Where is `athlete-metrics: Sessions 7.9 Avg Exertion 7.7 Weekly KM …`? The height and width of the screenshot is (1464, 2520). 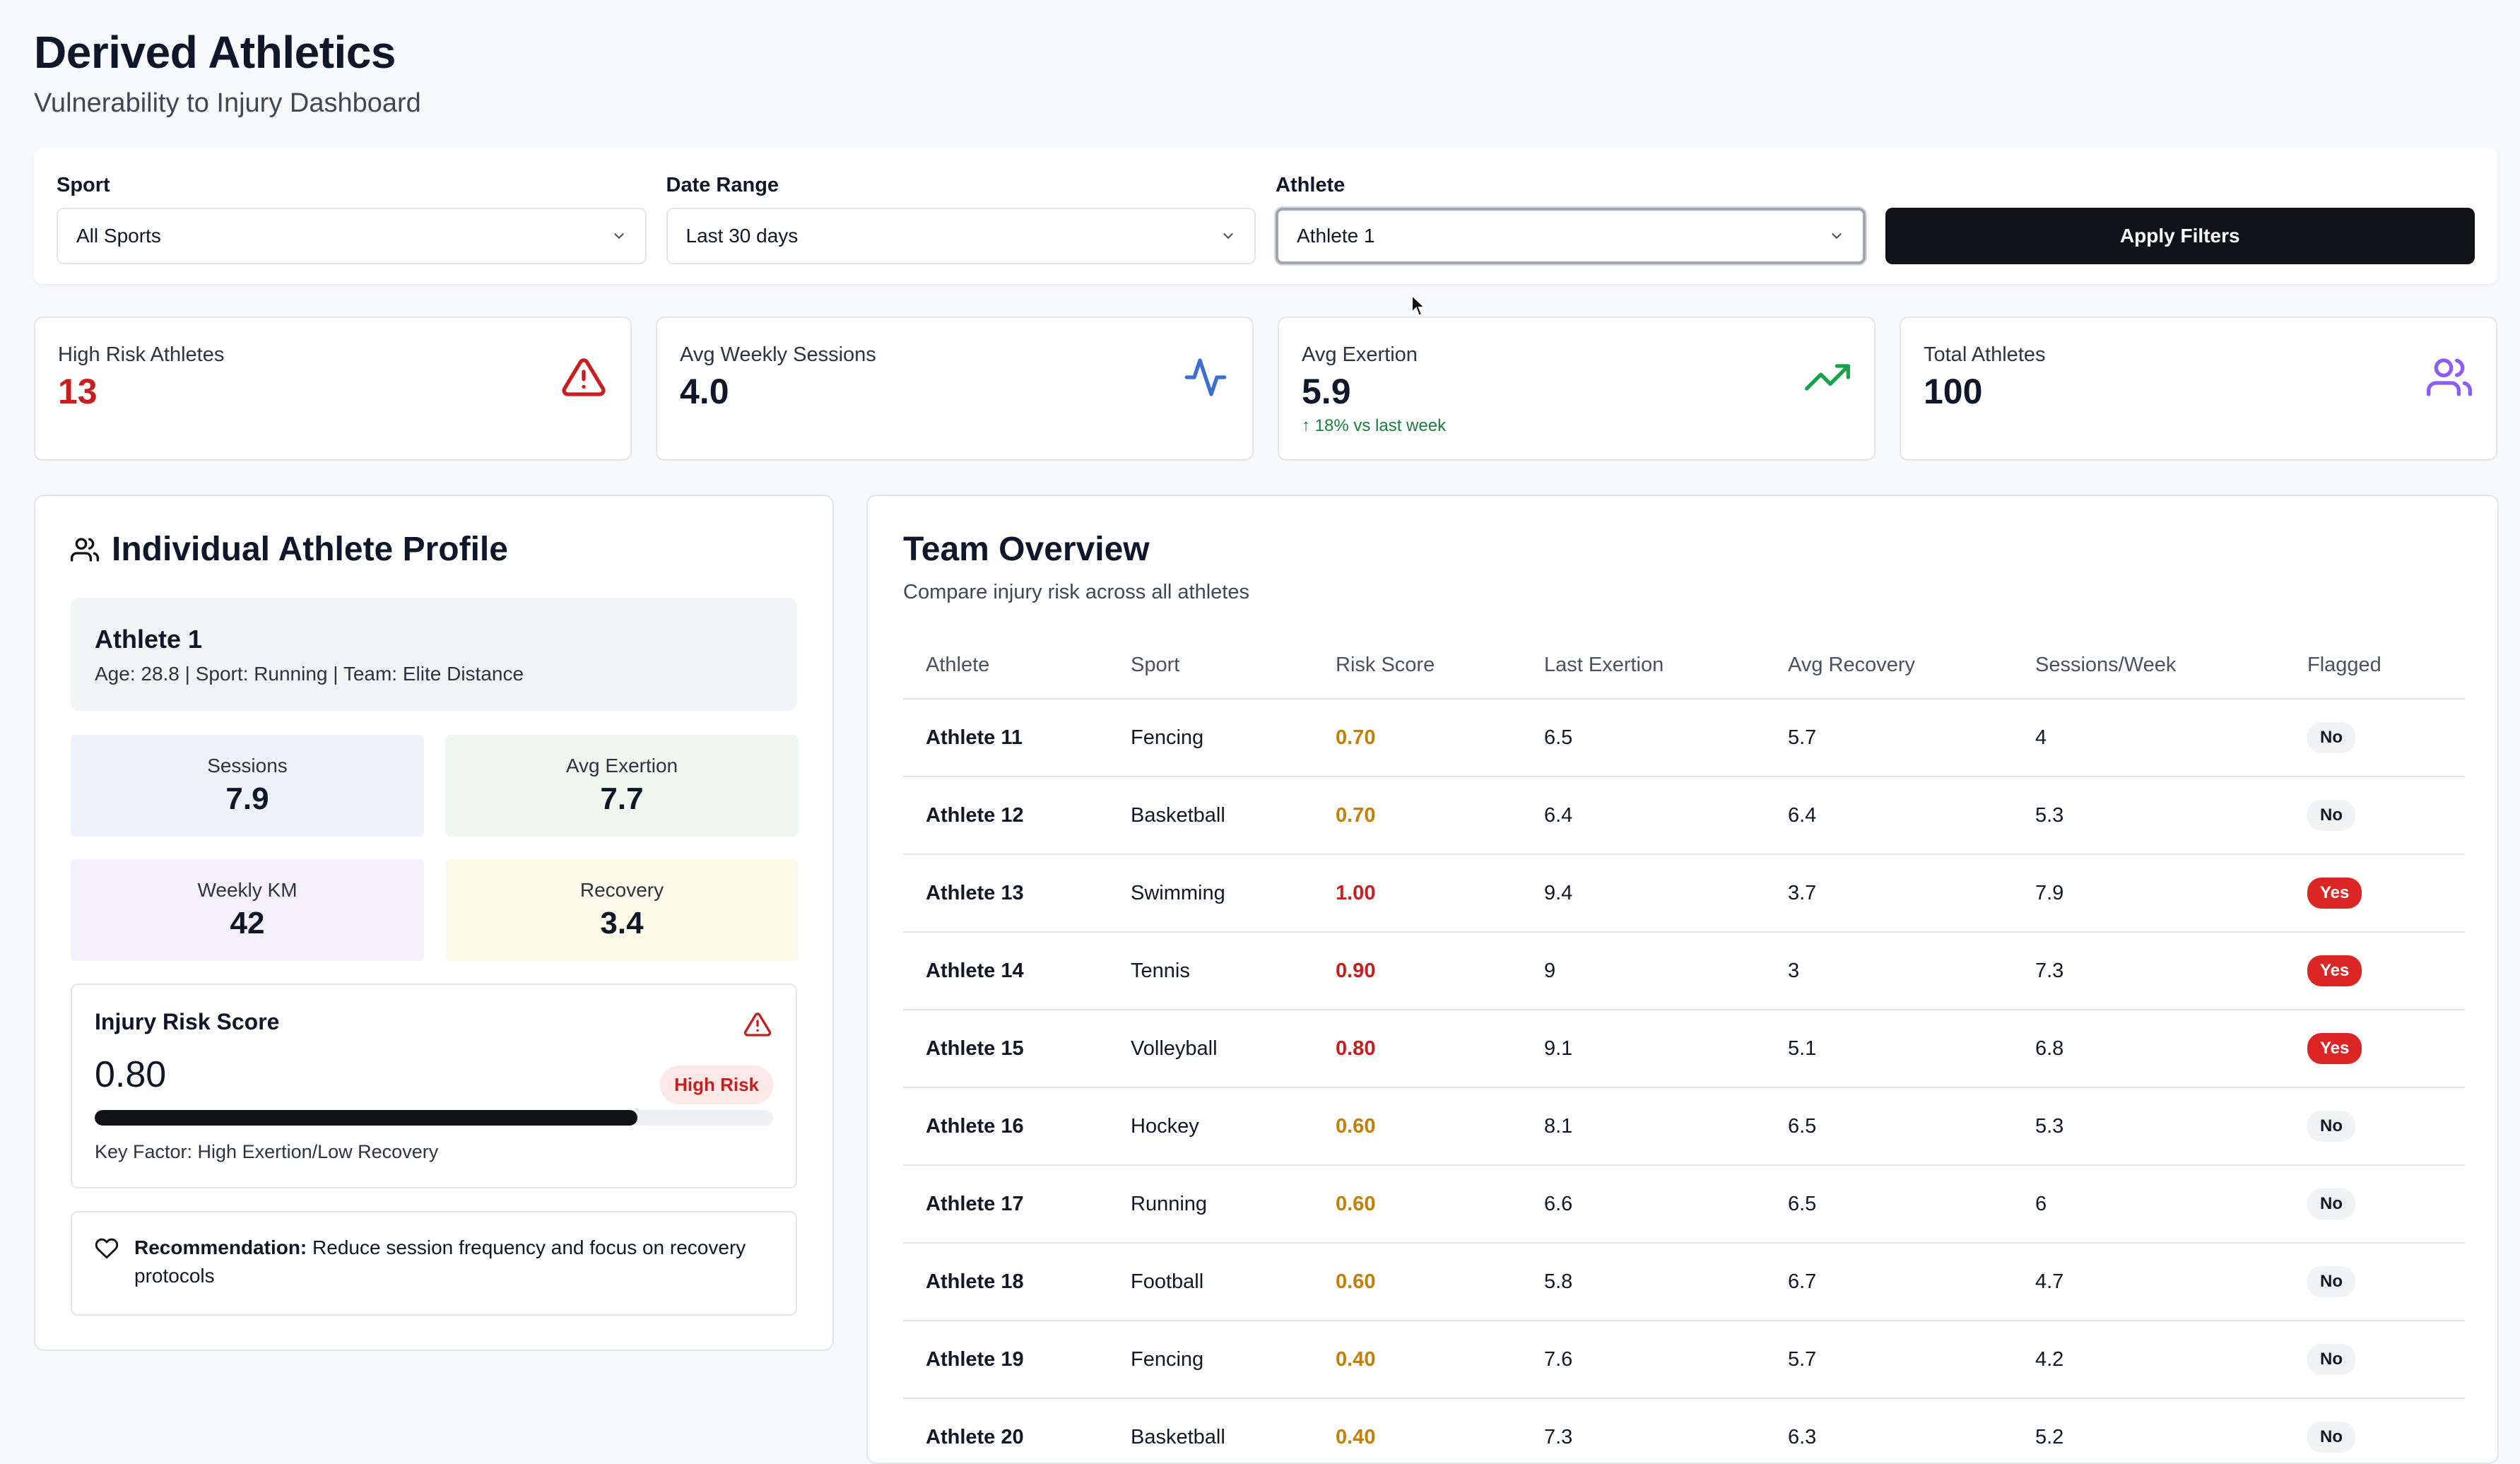 athlete-metrics: Sessions 7.9 Avg Exertion 7.7 Weekly KM … is located at coordinates (435, 848).